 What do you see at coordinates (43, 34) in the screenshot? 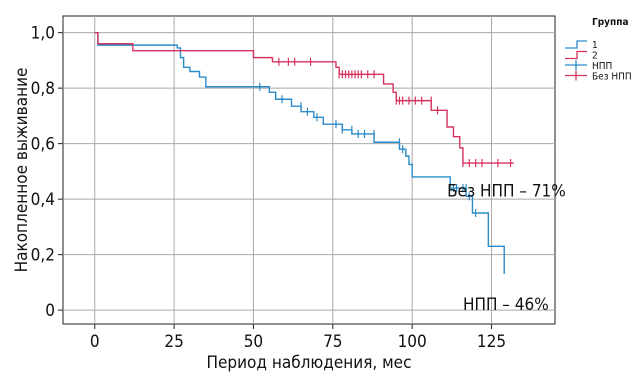
I see `y-tick-label-5: 1,0` at bounding box center [43, 34].